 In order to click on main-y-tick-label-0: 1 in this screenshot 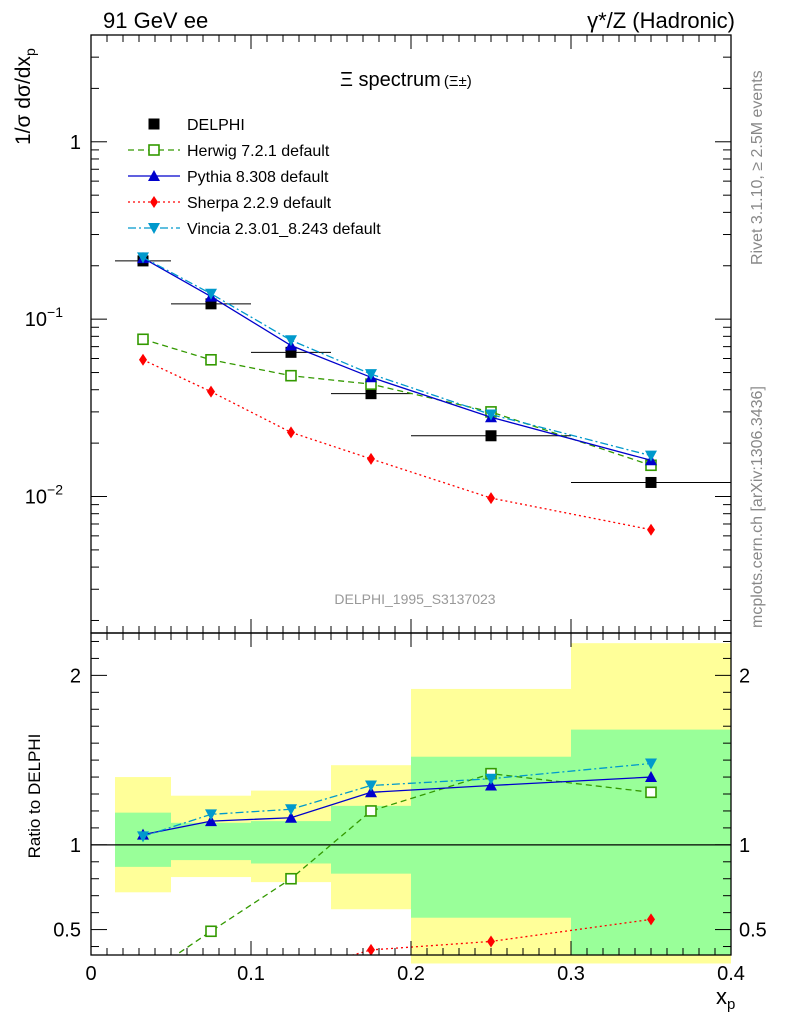, I will do `click(75, 143)`.